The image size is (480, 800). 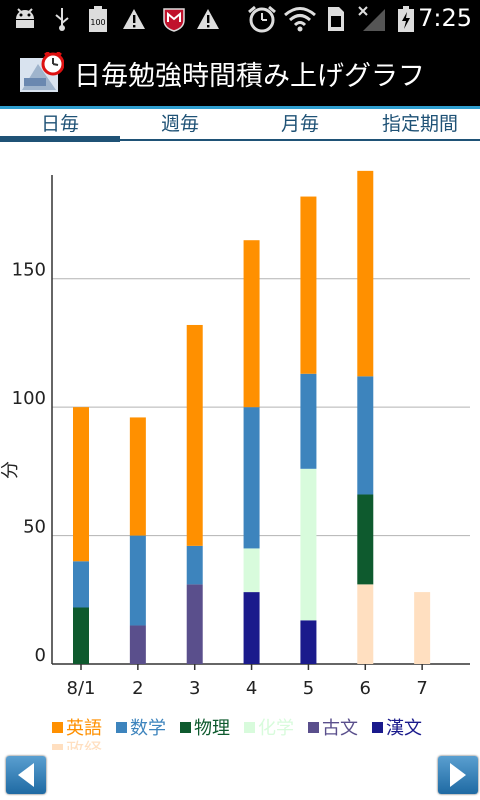 What do you see at coordinates (240, 126) in the screenshot?
I see `period-tabs: 日毎 週毎 月毎 指定期間` at bounding box center [240, 126].